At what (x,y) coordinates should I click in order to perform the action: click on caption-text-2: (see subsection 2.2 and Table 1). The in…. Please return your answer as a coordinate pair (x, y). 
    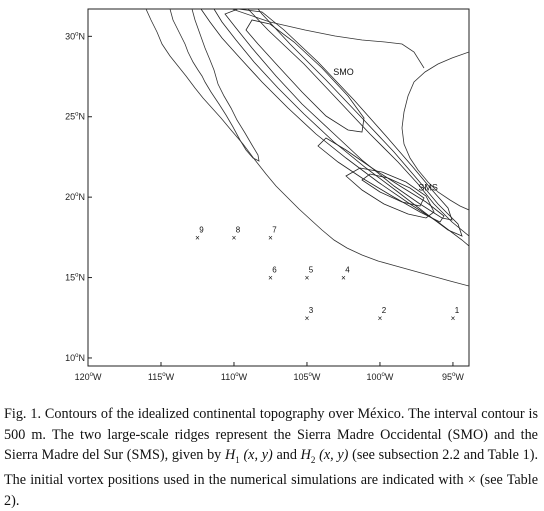
    Looking at the image, I should click on (271, 468).